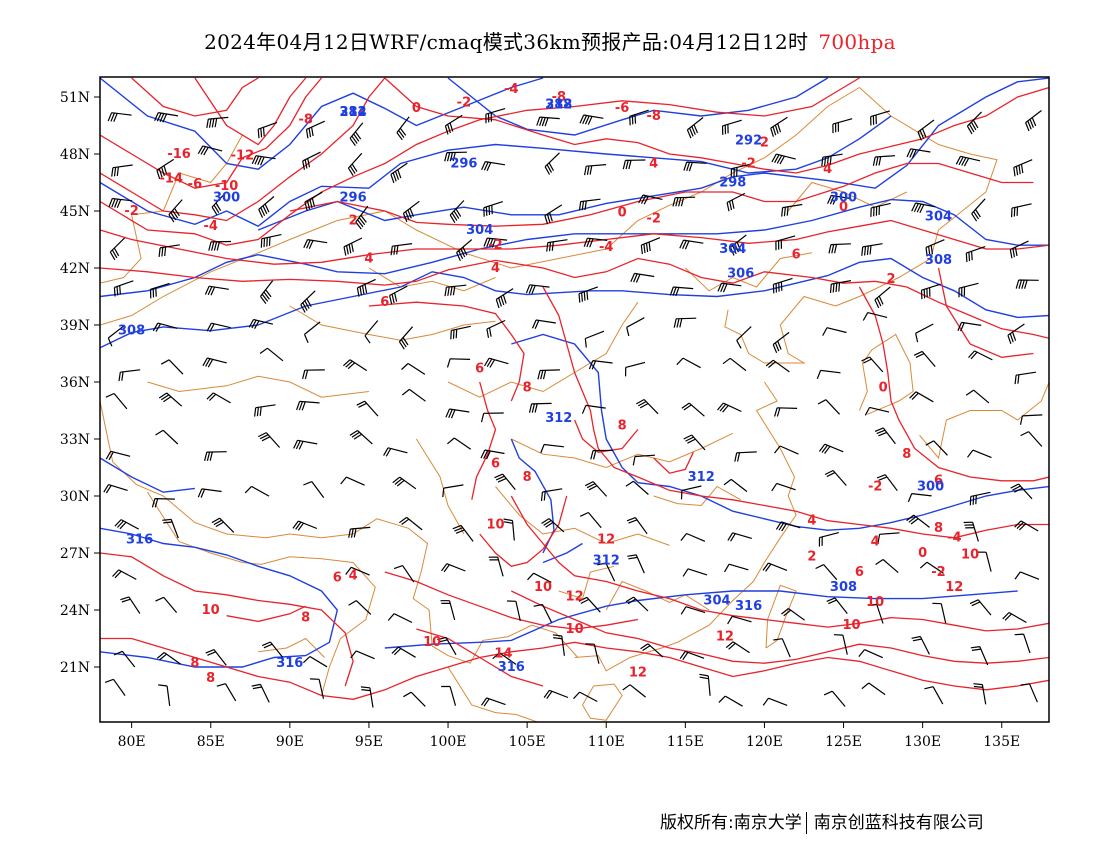  I want to click on latitude-axis: 51N 48N 45N 42N 39N 36N 33N 30N 27N 24N 21N, so click(80, 383).